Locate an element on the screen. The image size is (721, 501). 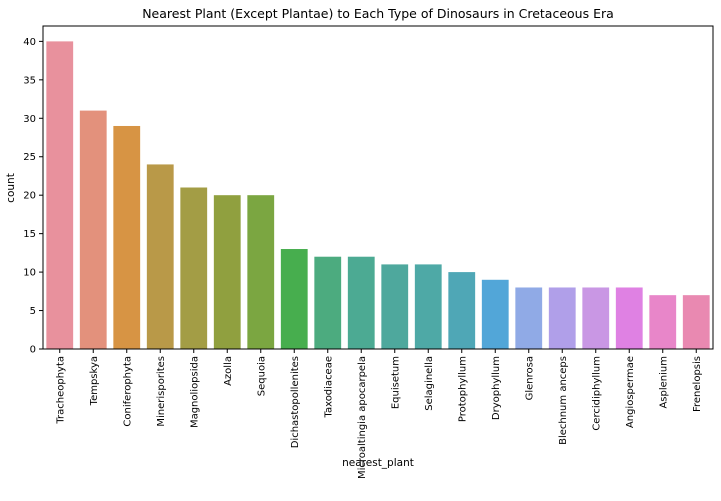
y-axis-label: count is located at coordinates (11, 188).